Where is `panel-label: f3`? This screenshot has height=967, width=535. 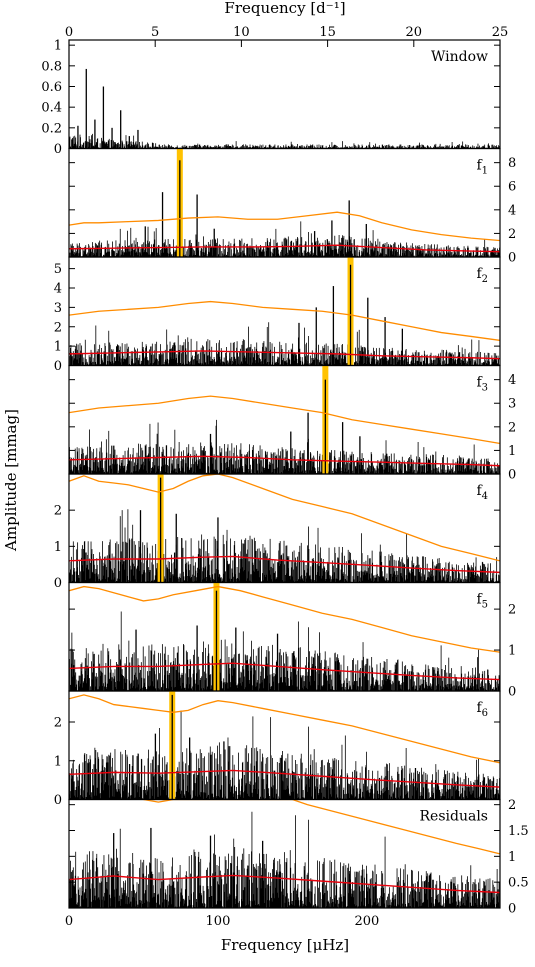 panel-label: f3 is located at coordinates (482, 384).